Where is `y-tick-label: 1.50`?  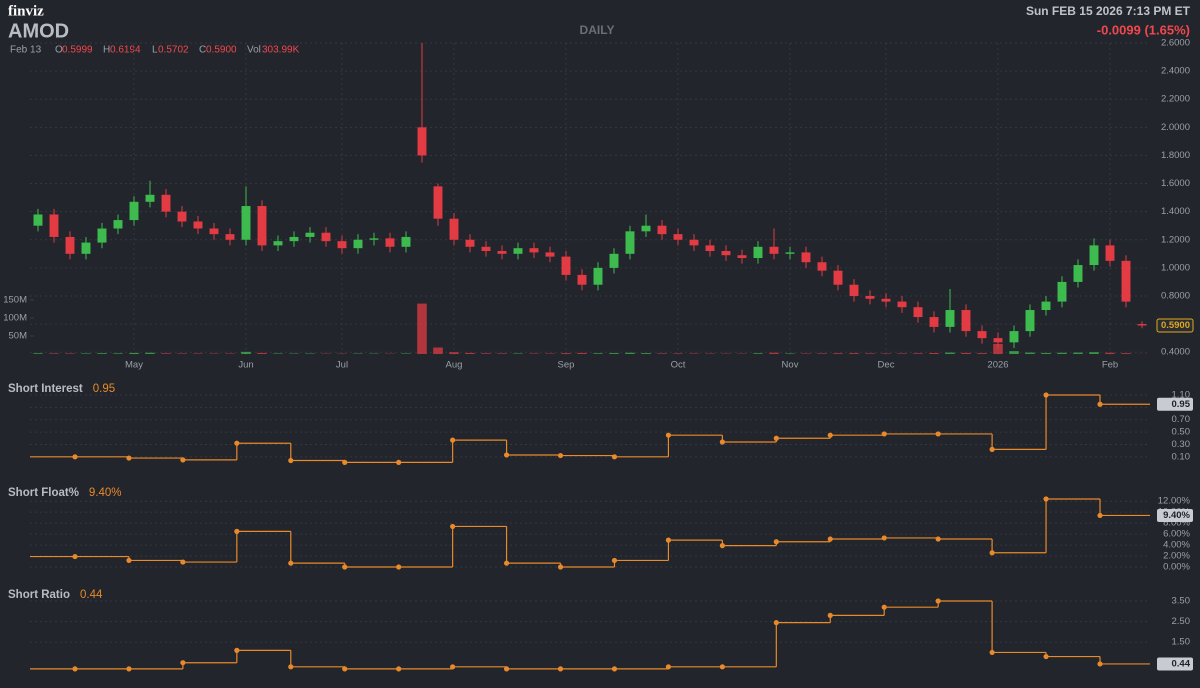
y-tick-label: 1.50 is located at coordinates (1181, 642).